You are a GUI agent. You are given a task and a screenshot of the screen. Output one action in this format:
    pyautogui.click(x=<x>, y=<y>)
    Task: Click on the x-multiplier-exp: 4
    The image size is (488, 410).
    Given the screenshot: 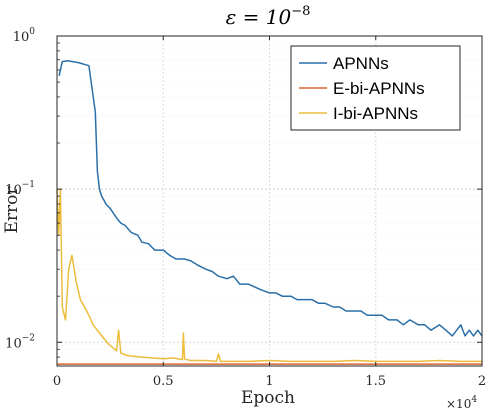 What is the action you would take?
    pyautogui.click(x=474, y=400)
    